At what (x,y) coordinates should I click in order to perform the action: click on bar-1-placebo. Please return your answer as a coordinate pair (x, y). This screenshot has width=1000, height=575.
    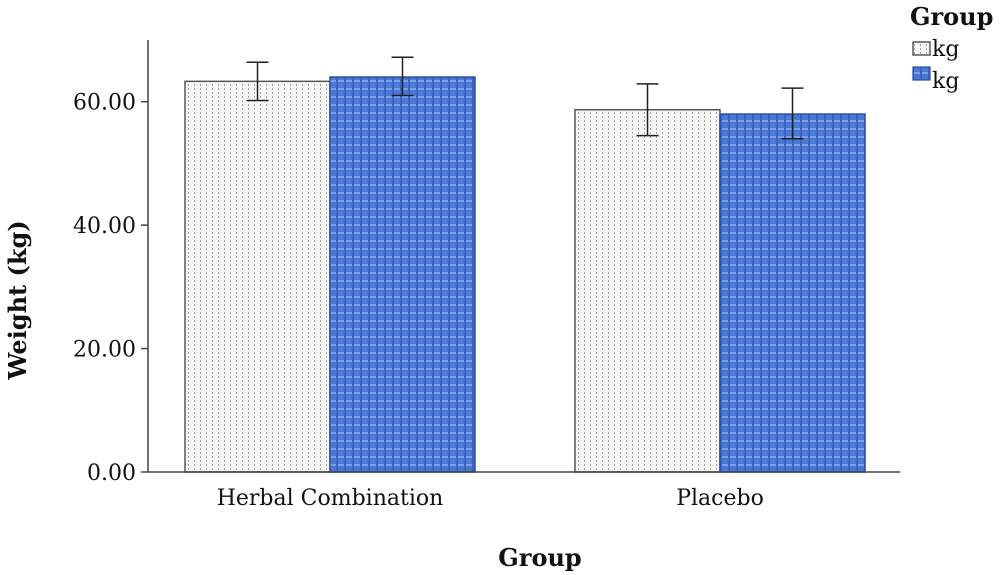
    Looking at the image, I should click on (647, 290).